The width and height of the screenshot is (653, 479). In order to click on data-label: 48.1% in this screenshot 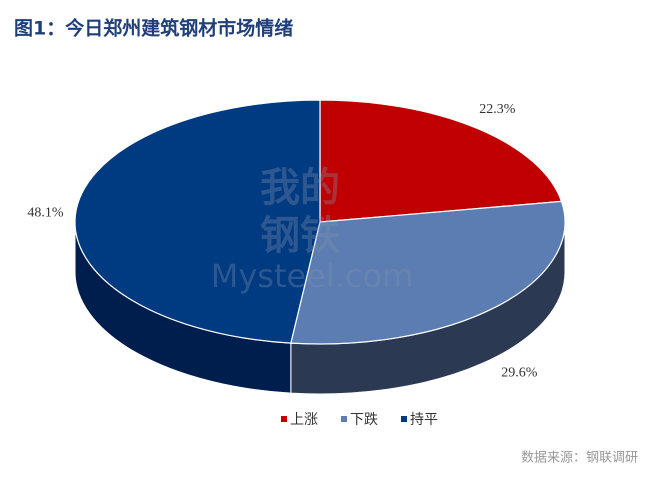, I will do `click(45, 212)`.